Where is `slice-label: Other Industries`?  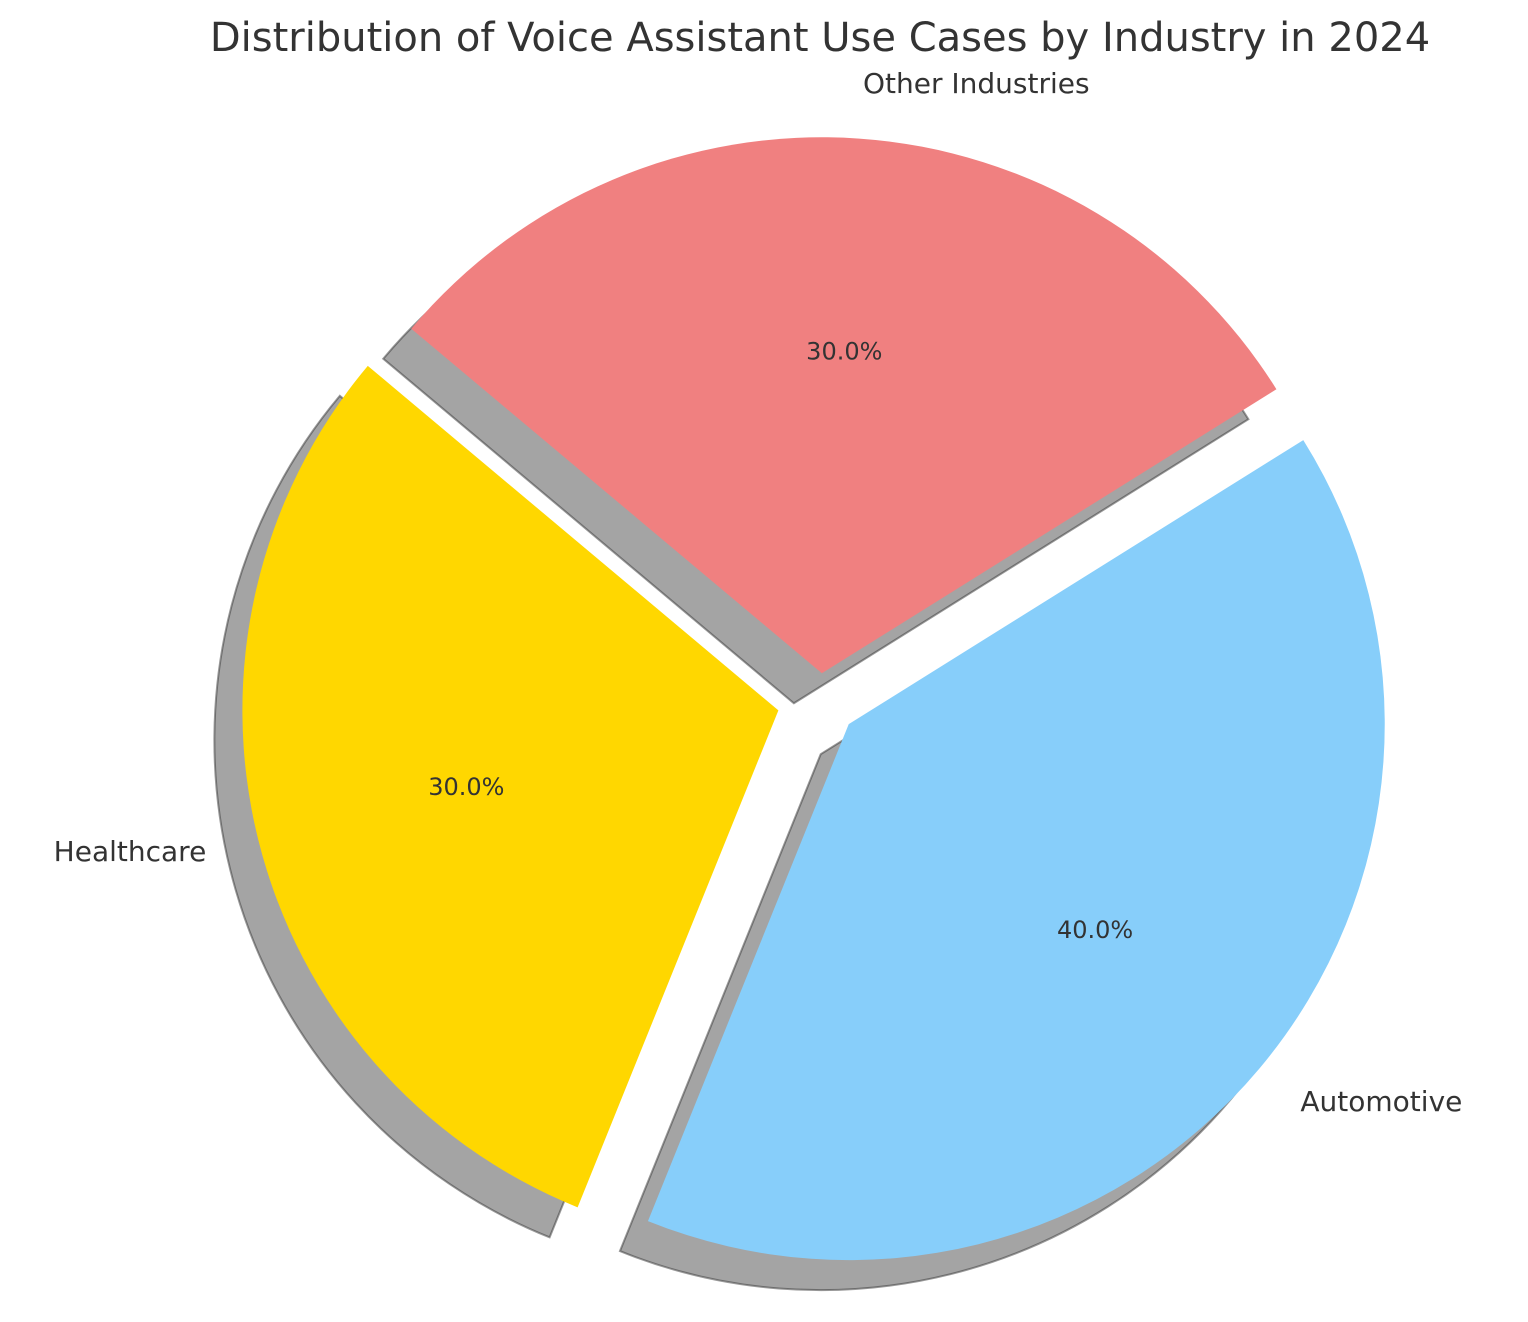
slice-label: Other Industries is located at coordinates (976, 83).